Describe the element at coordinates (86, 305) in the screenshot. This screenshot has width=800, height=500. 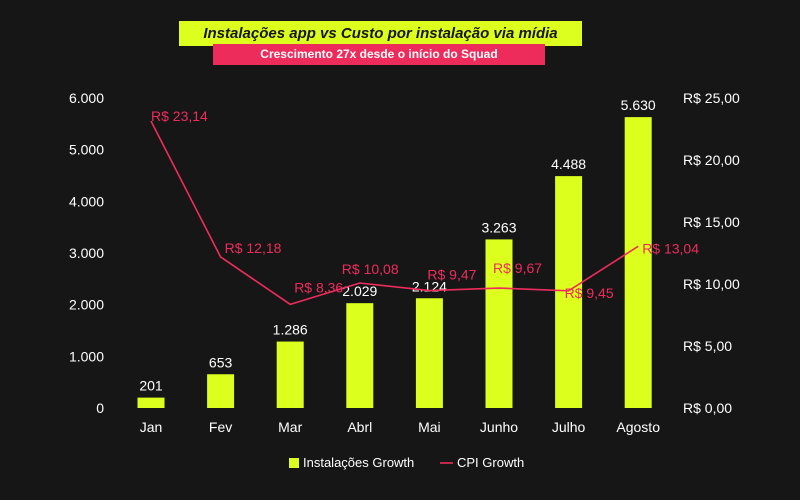
I see `y-left-tick-label: 2.000` at that location.